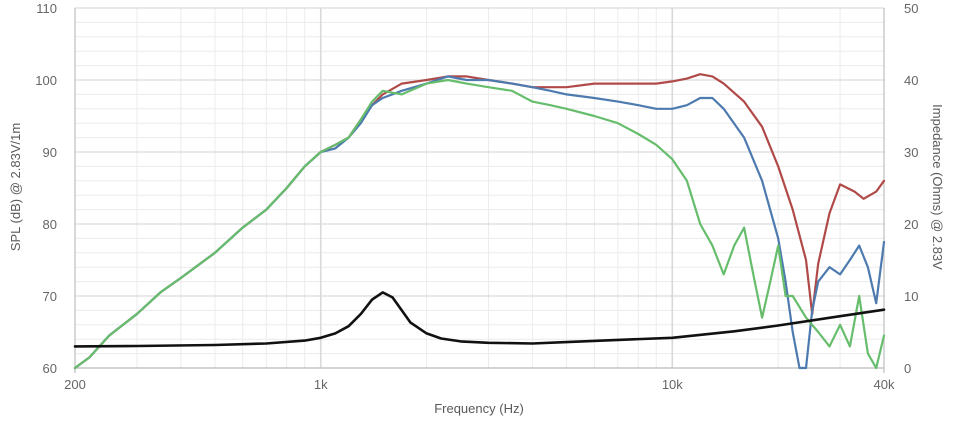 This screenshot has width=960, height=421. I want to click on y2-tick-label: 50, so click(911, 8).